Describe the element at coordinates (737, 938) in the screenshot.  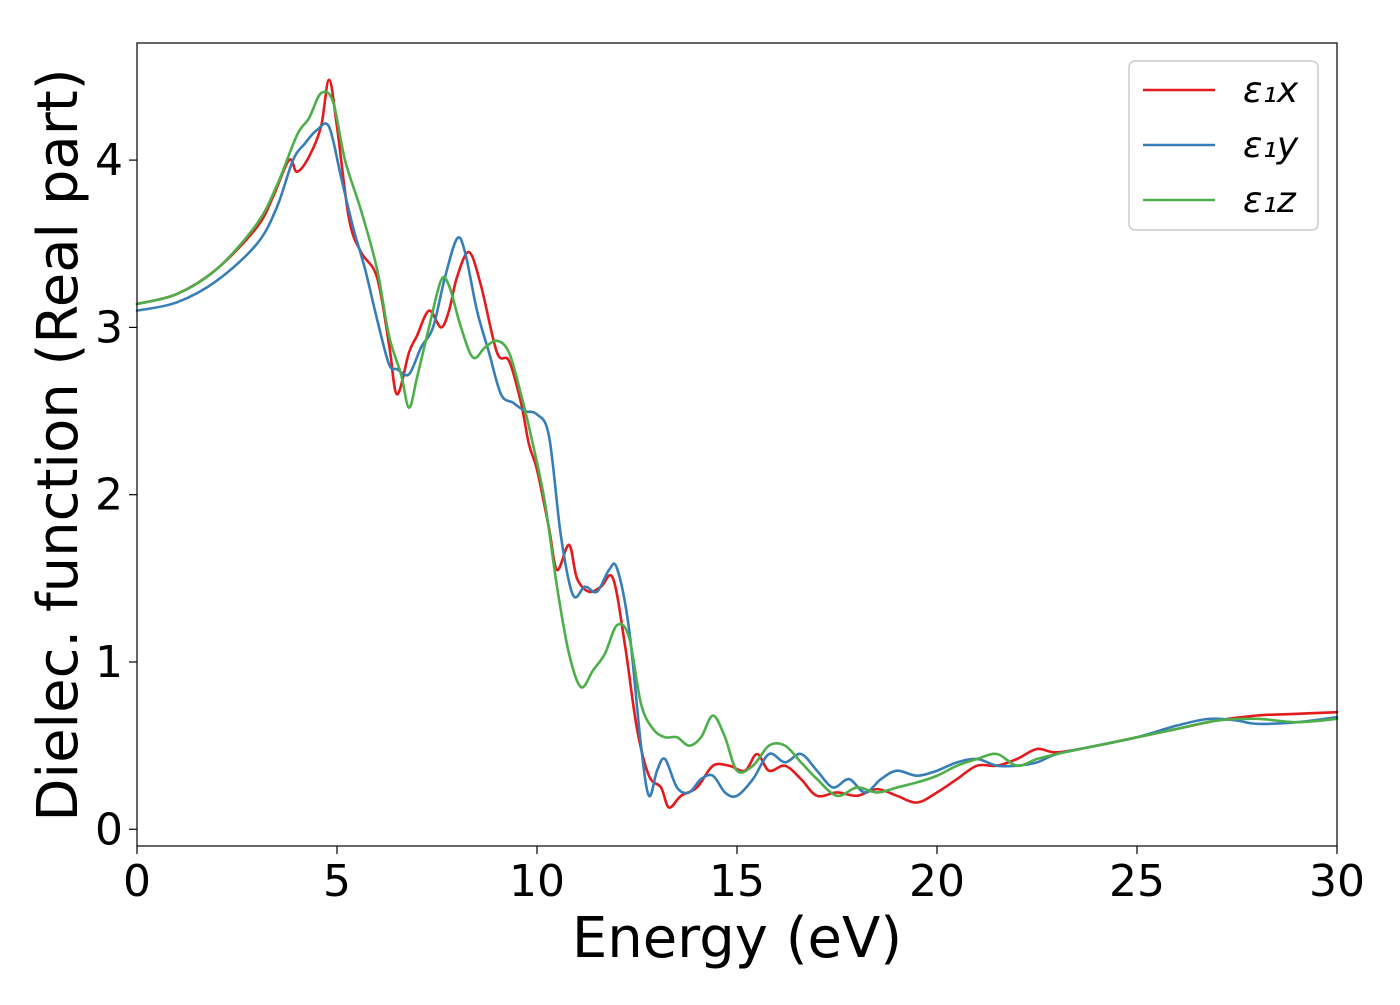
I see `x-axis-label: Energy (eV)` at that location.